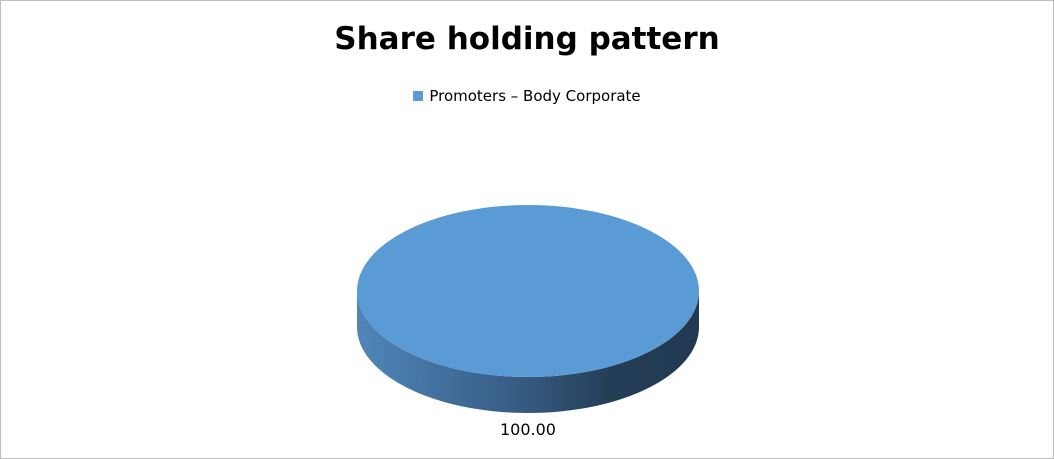  I want to click on data-label: 100.00, so click(528, 429).